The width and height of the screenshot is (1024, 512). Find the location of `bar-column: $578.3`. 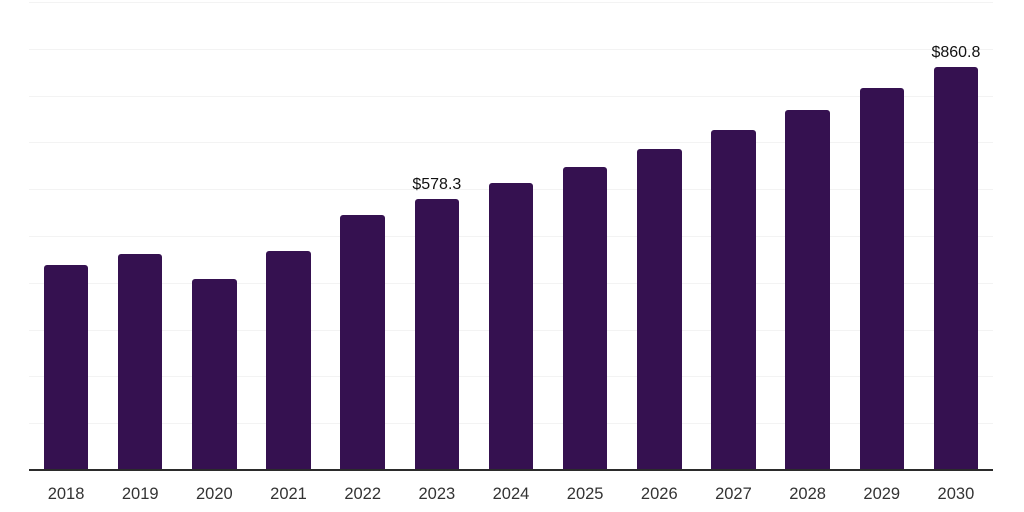

bar-column: $578.3 is located at coordinates (437, 236).